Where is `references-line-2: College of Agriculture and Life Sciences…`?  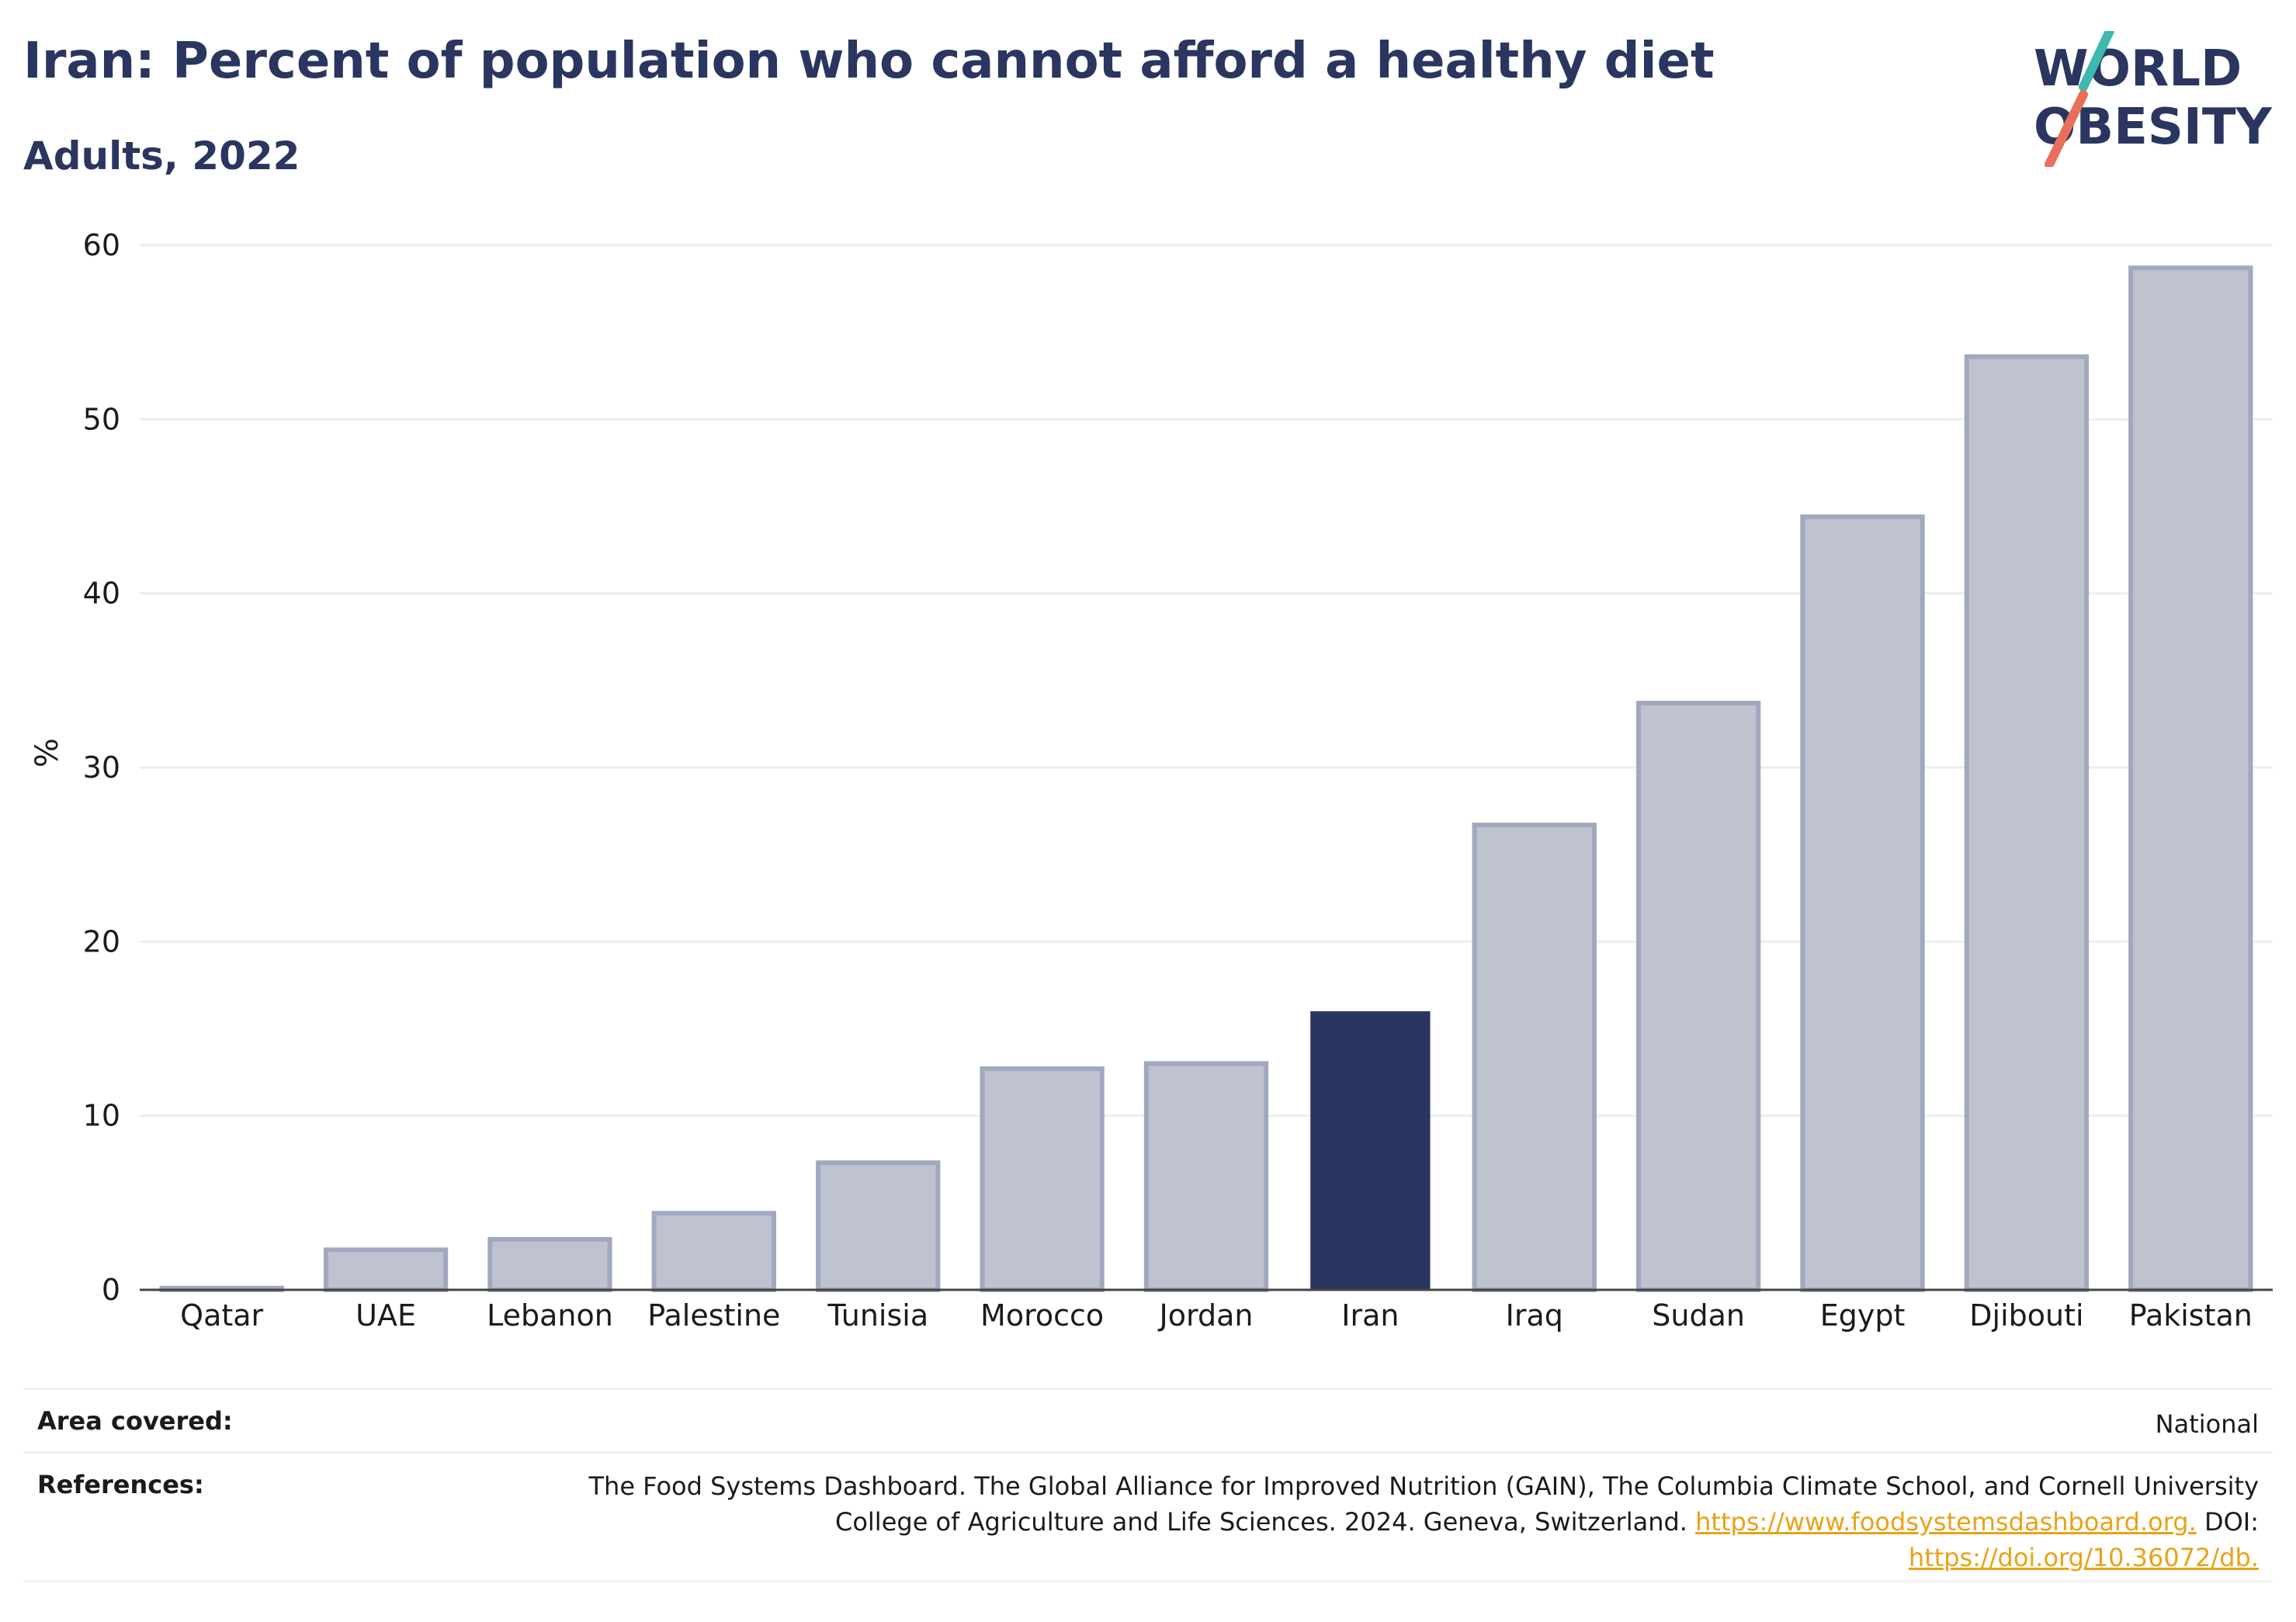 references-line-2: College of Agriculture and Life Sciences… is located at coordinates (1327, 1522).